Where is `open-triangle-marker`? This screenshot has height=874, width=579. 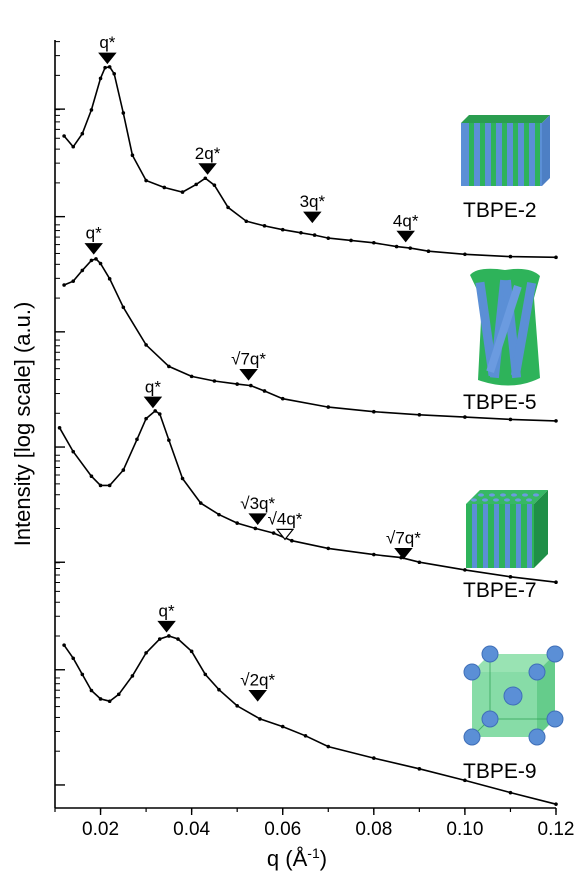 open-triangle-marker is located at coordinates (285, 534).